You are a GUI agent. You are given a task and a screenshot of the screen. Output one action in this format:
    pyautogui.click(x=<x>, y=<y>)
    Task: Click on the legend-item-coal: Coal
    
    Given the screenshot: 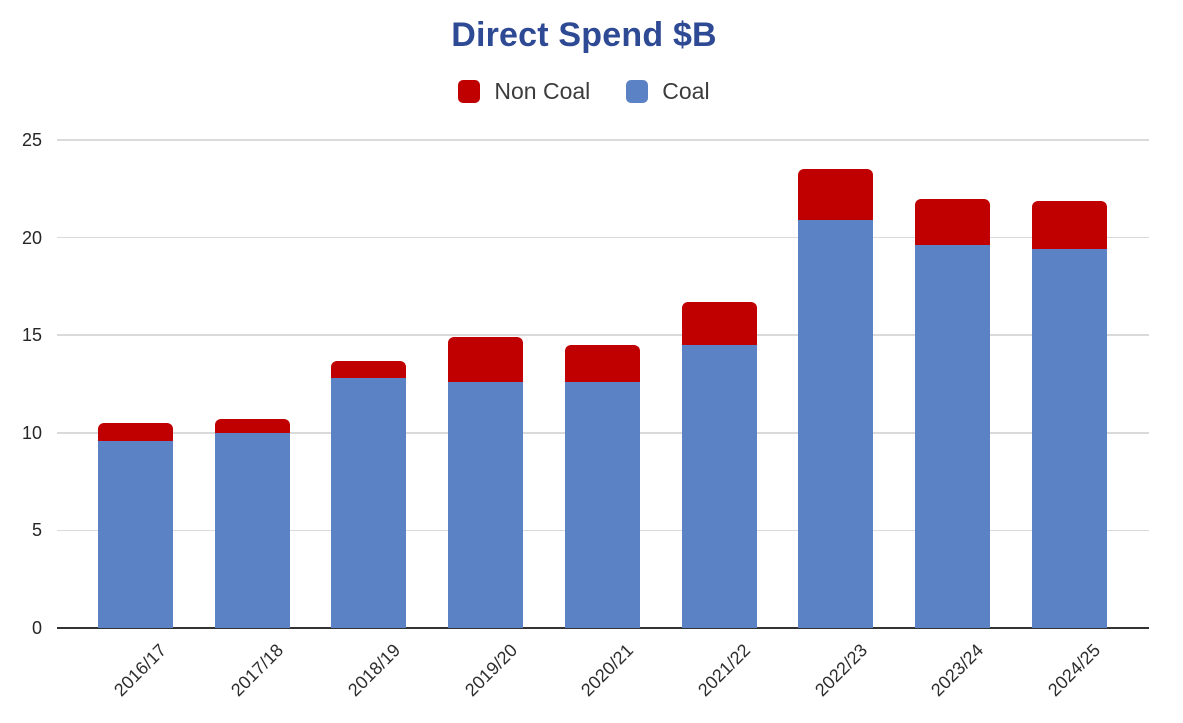 What is the action you would take?
    pyautogui.click(x=668, y=91)
    